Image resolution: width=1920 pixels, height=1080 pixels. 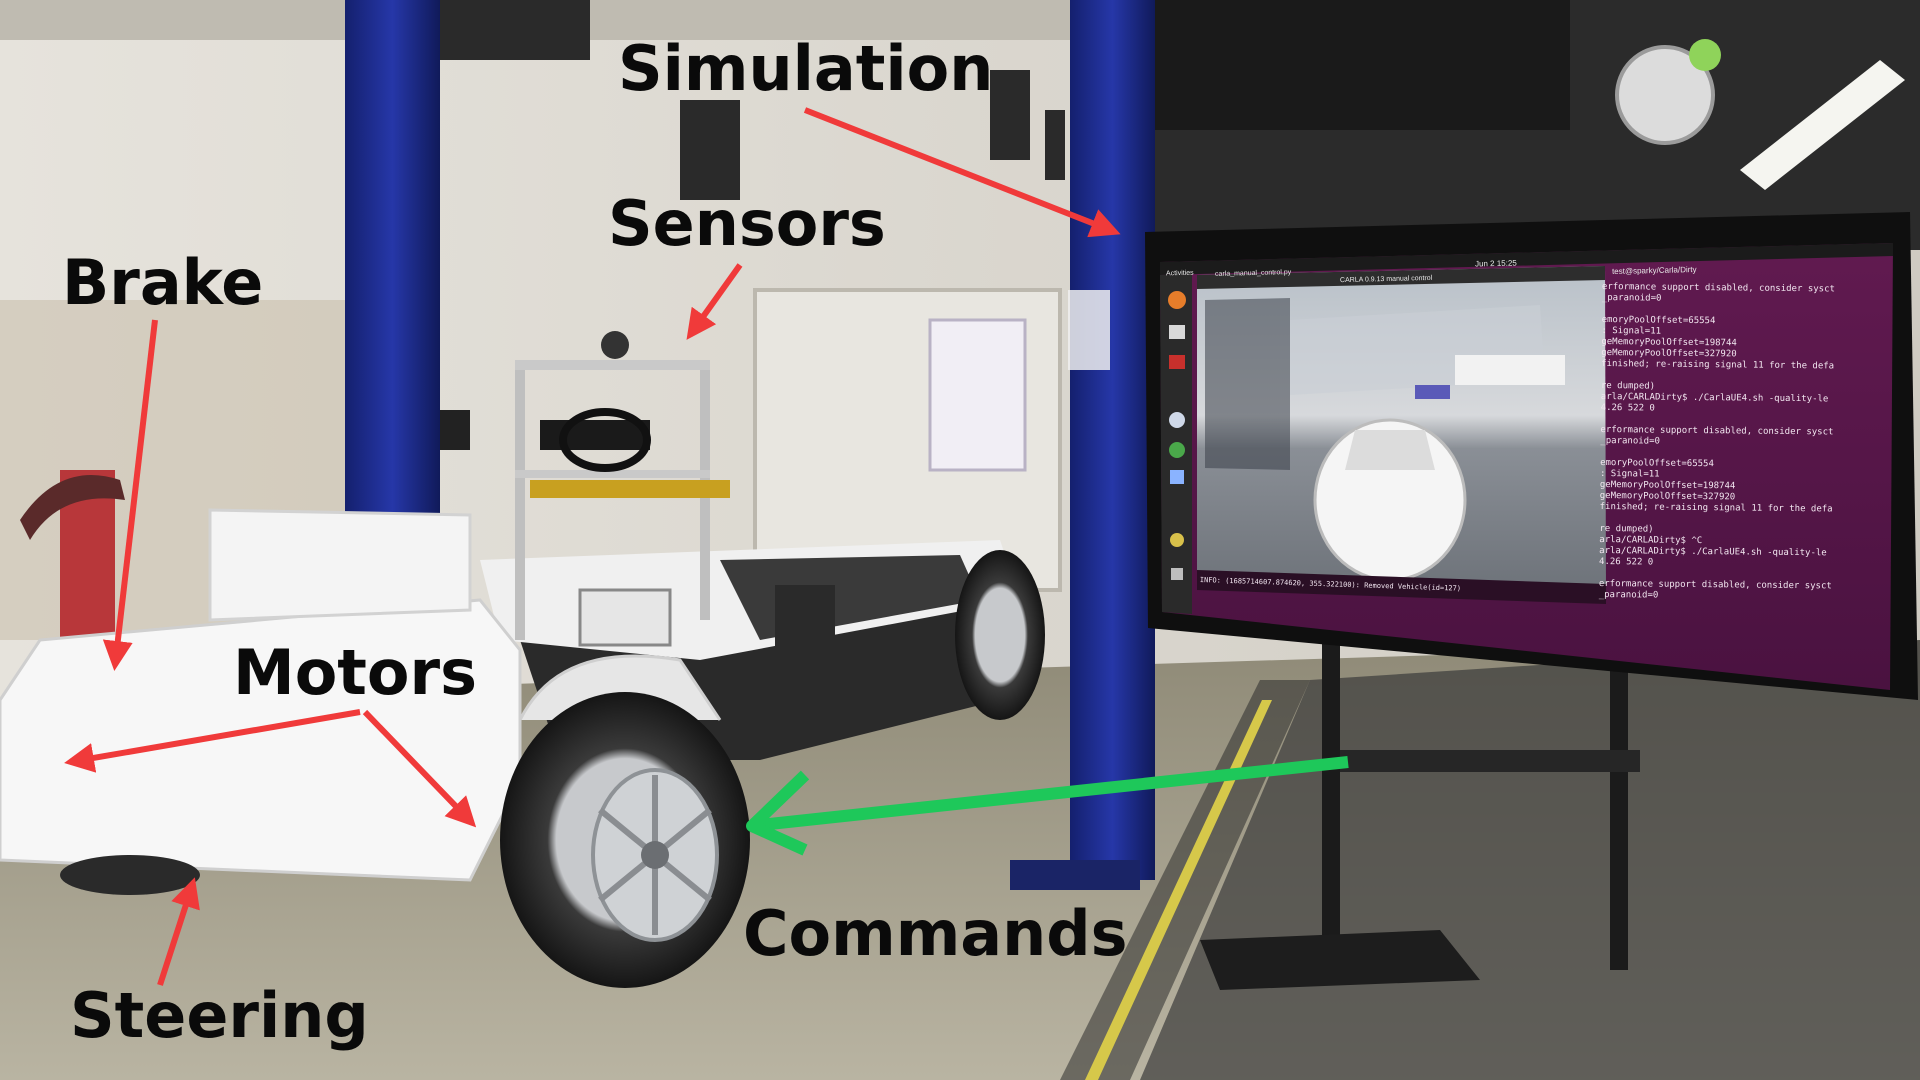 What do you see at coordinates (130, 495) in the screenshot?
I see `brake-arrow` at bounding box center [130, 495].